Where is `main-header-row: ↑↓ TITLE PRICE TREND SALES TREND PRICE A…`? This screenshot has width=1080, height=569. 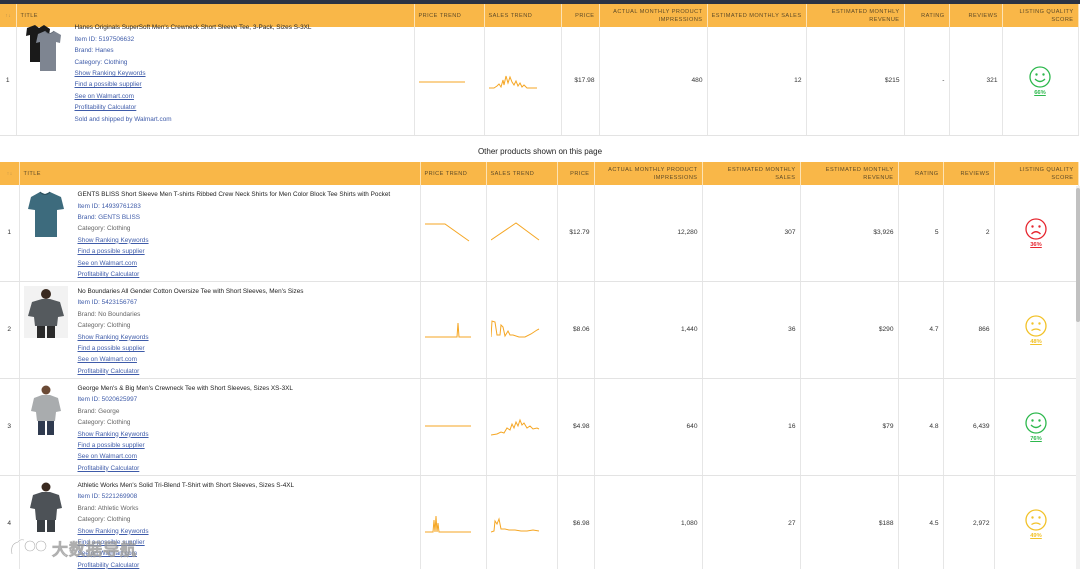
main-header-row: ↑↓ TITLE PRICE TREND SALES TREND PRICE A… is located at coordinates (539, 15).